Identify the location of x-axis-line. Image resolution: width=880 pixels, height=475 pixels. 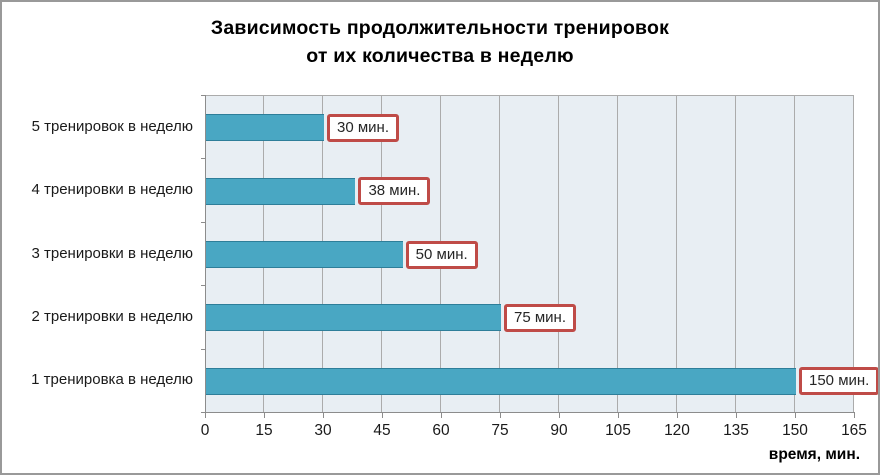
(530, 412).